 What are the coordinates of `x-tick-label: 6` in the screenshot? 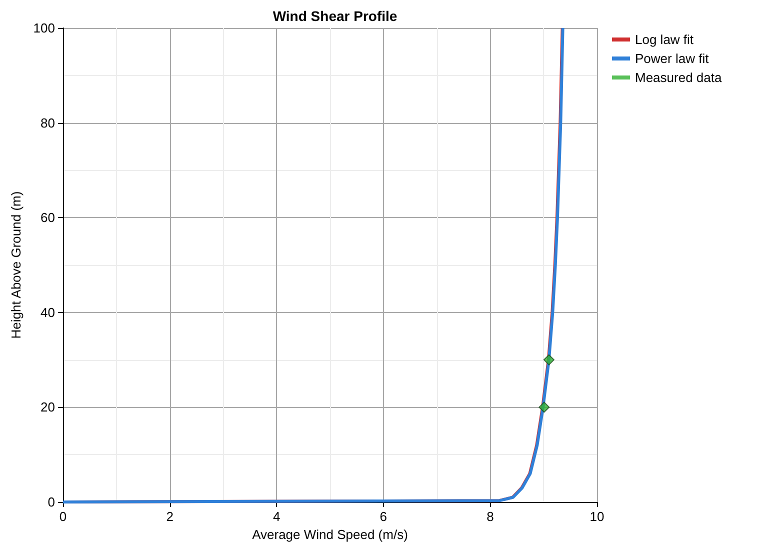 It's located at (384, 516).